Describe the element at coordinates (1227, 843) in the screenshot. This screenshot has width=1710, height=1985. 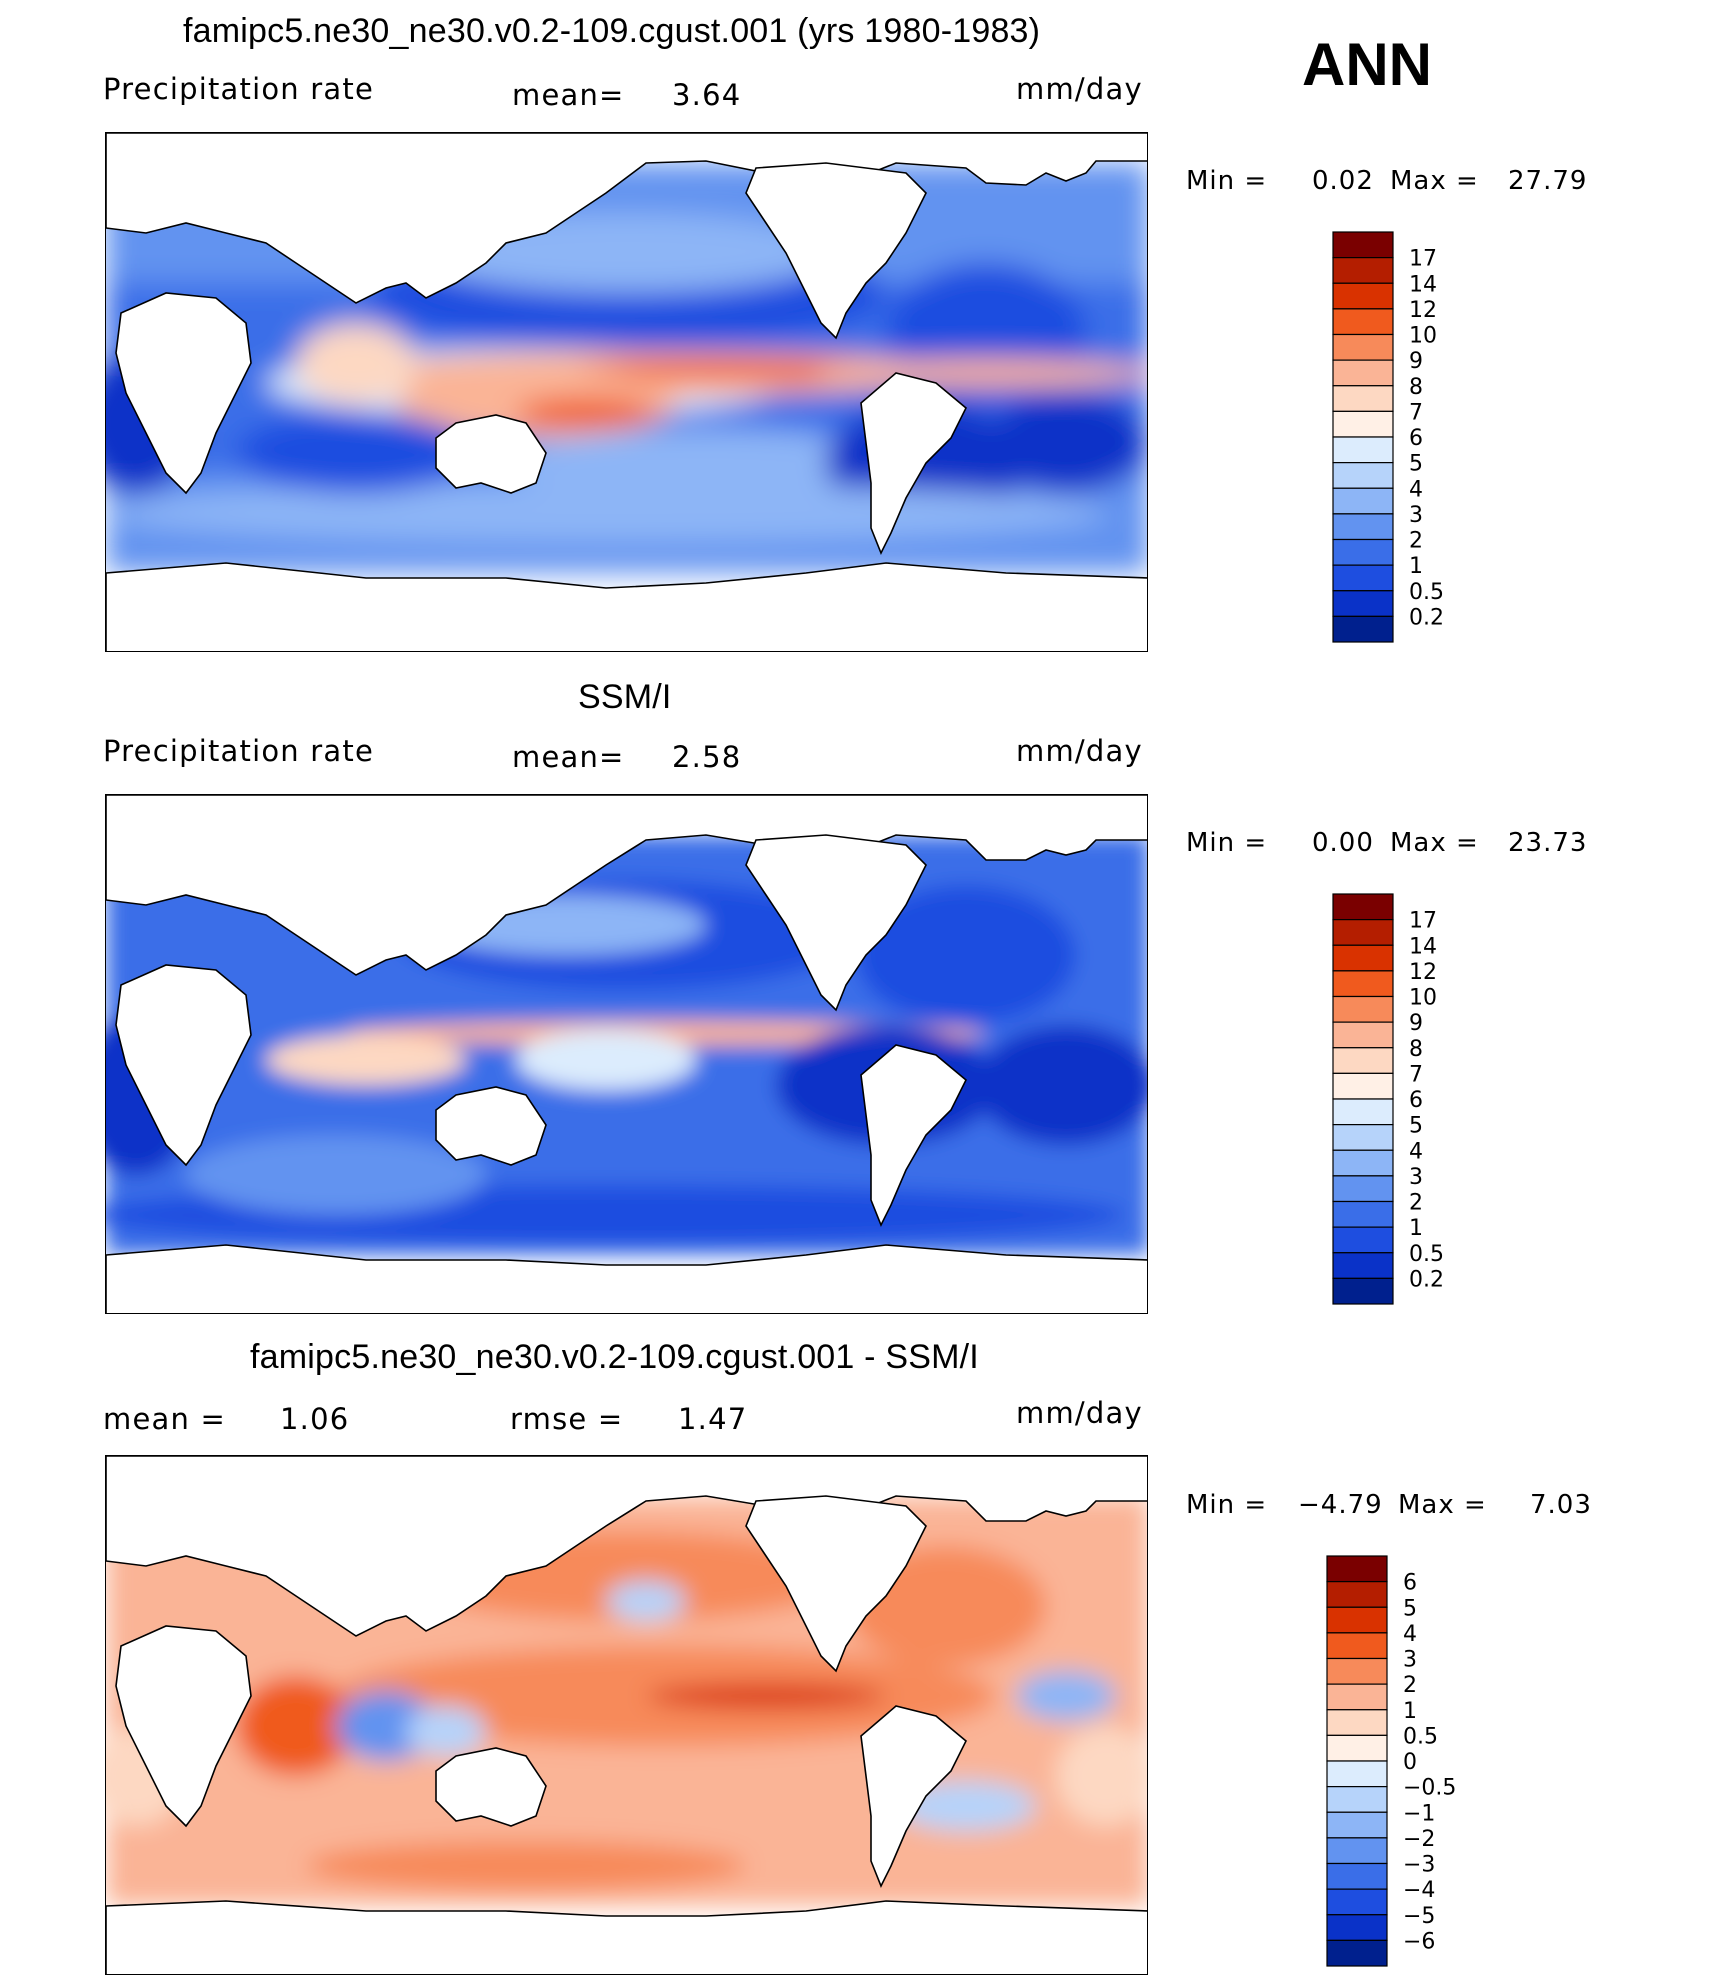
I see `panel2-min-label: Min =` at that location.